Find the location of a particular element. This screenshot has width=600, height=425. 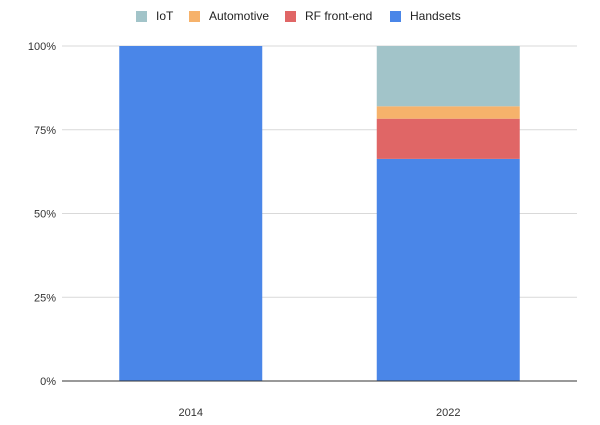

legend-label-rf-front-end: RF front-end is located at coordinates (339, 16).